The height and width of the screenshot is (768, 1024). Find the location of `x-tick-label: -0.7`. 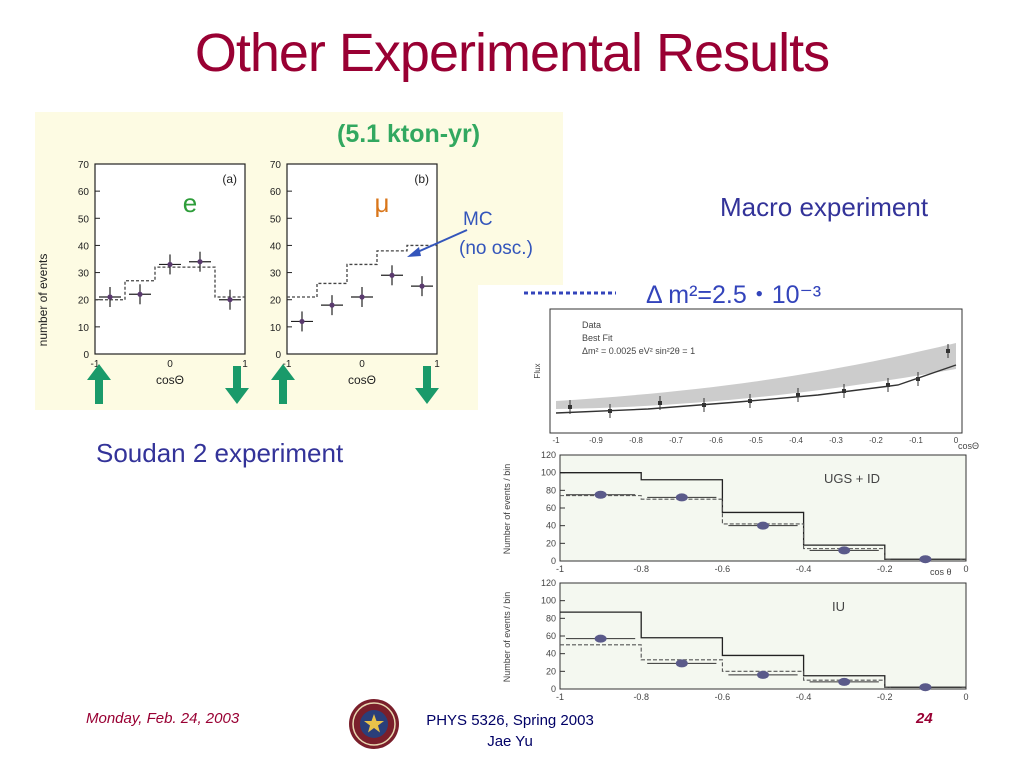

x-tick-label: -0.7 is located at coordinates (676, 440).